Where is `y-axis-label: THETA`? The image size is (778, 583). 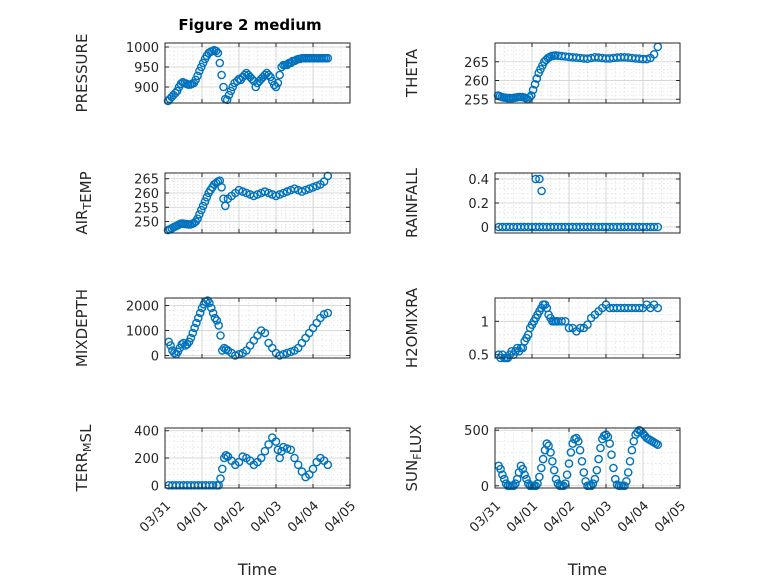 y-axis-label: THETA is located at coordinates (412, 73).